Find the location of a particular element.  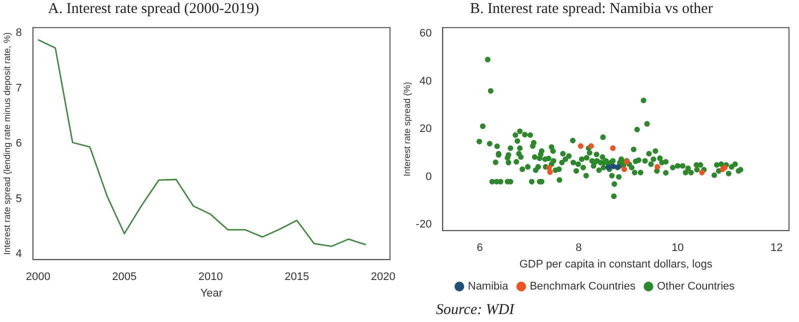

legend-label: Other Countries is located at coordinates (696, 286).